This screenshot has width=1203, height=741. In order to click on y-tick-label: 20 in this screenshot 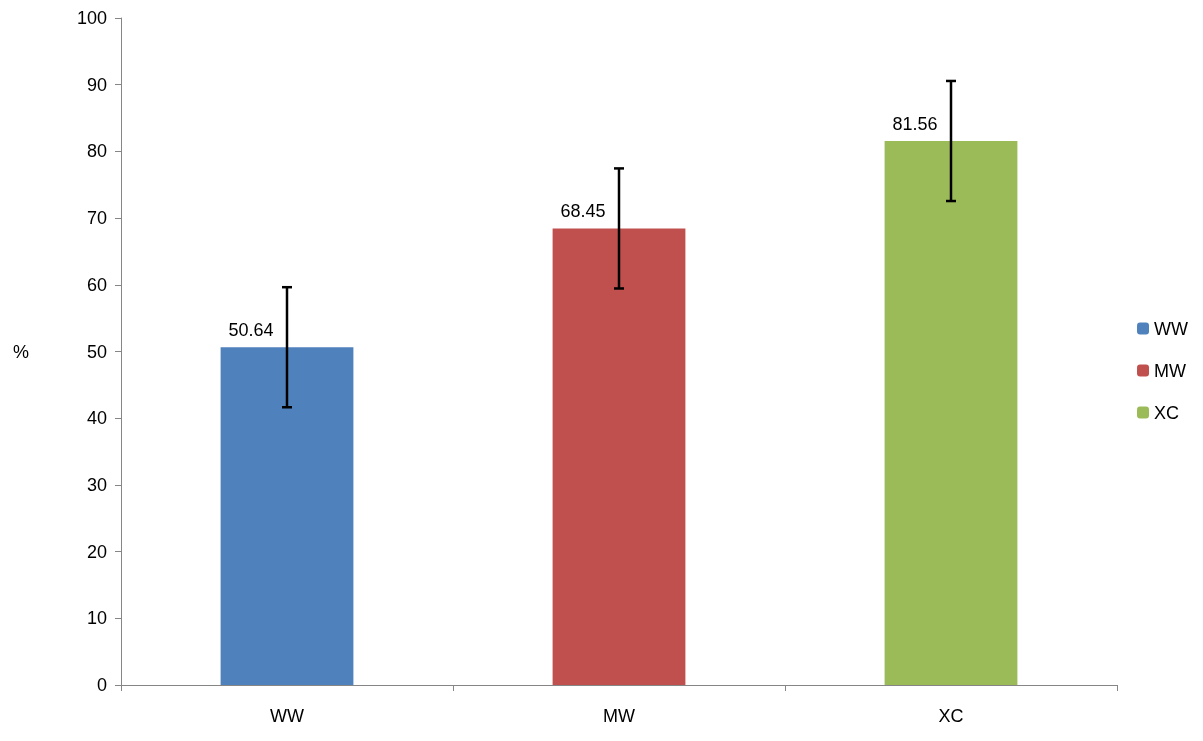, I will do `click(96, 551)`.